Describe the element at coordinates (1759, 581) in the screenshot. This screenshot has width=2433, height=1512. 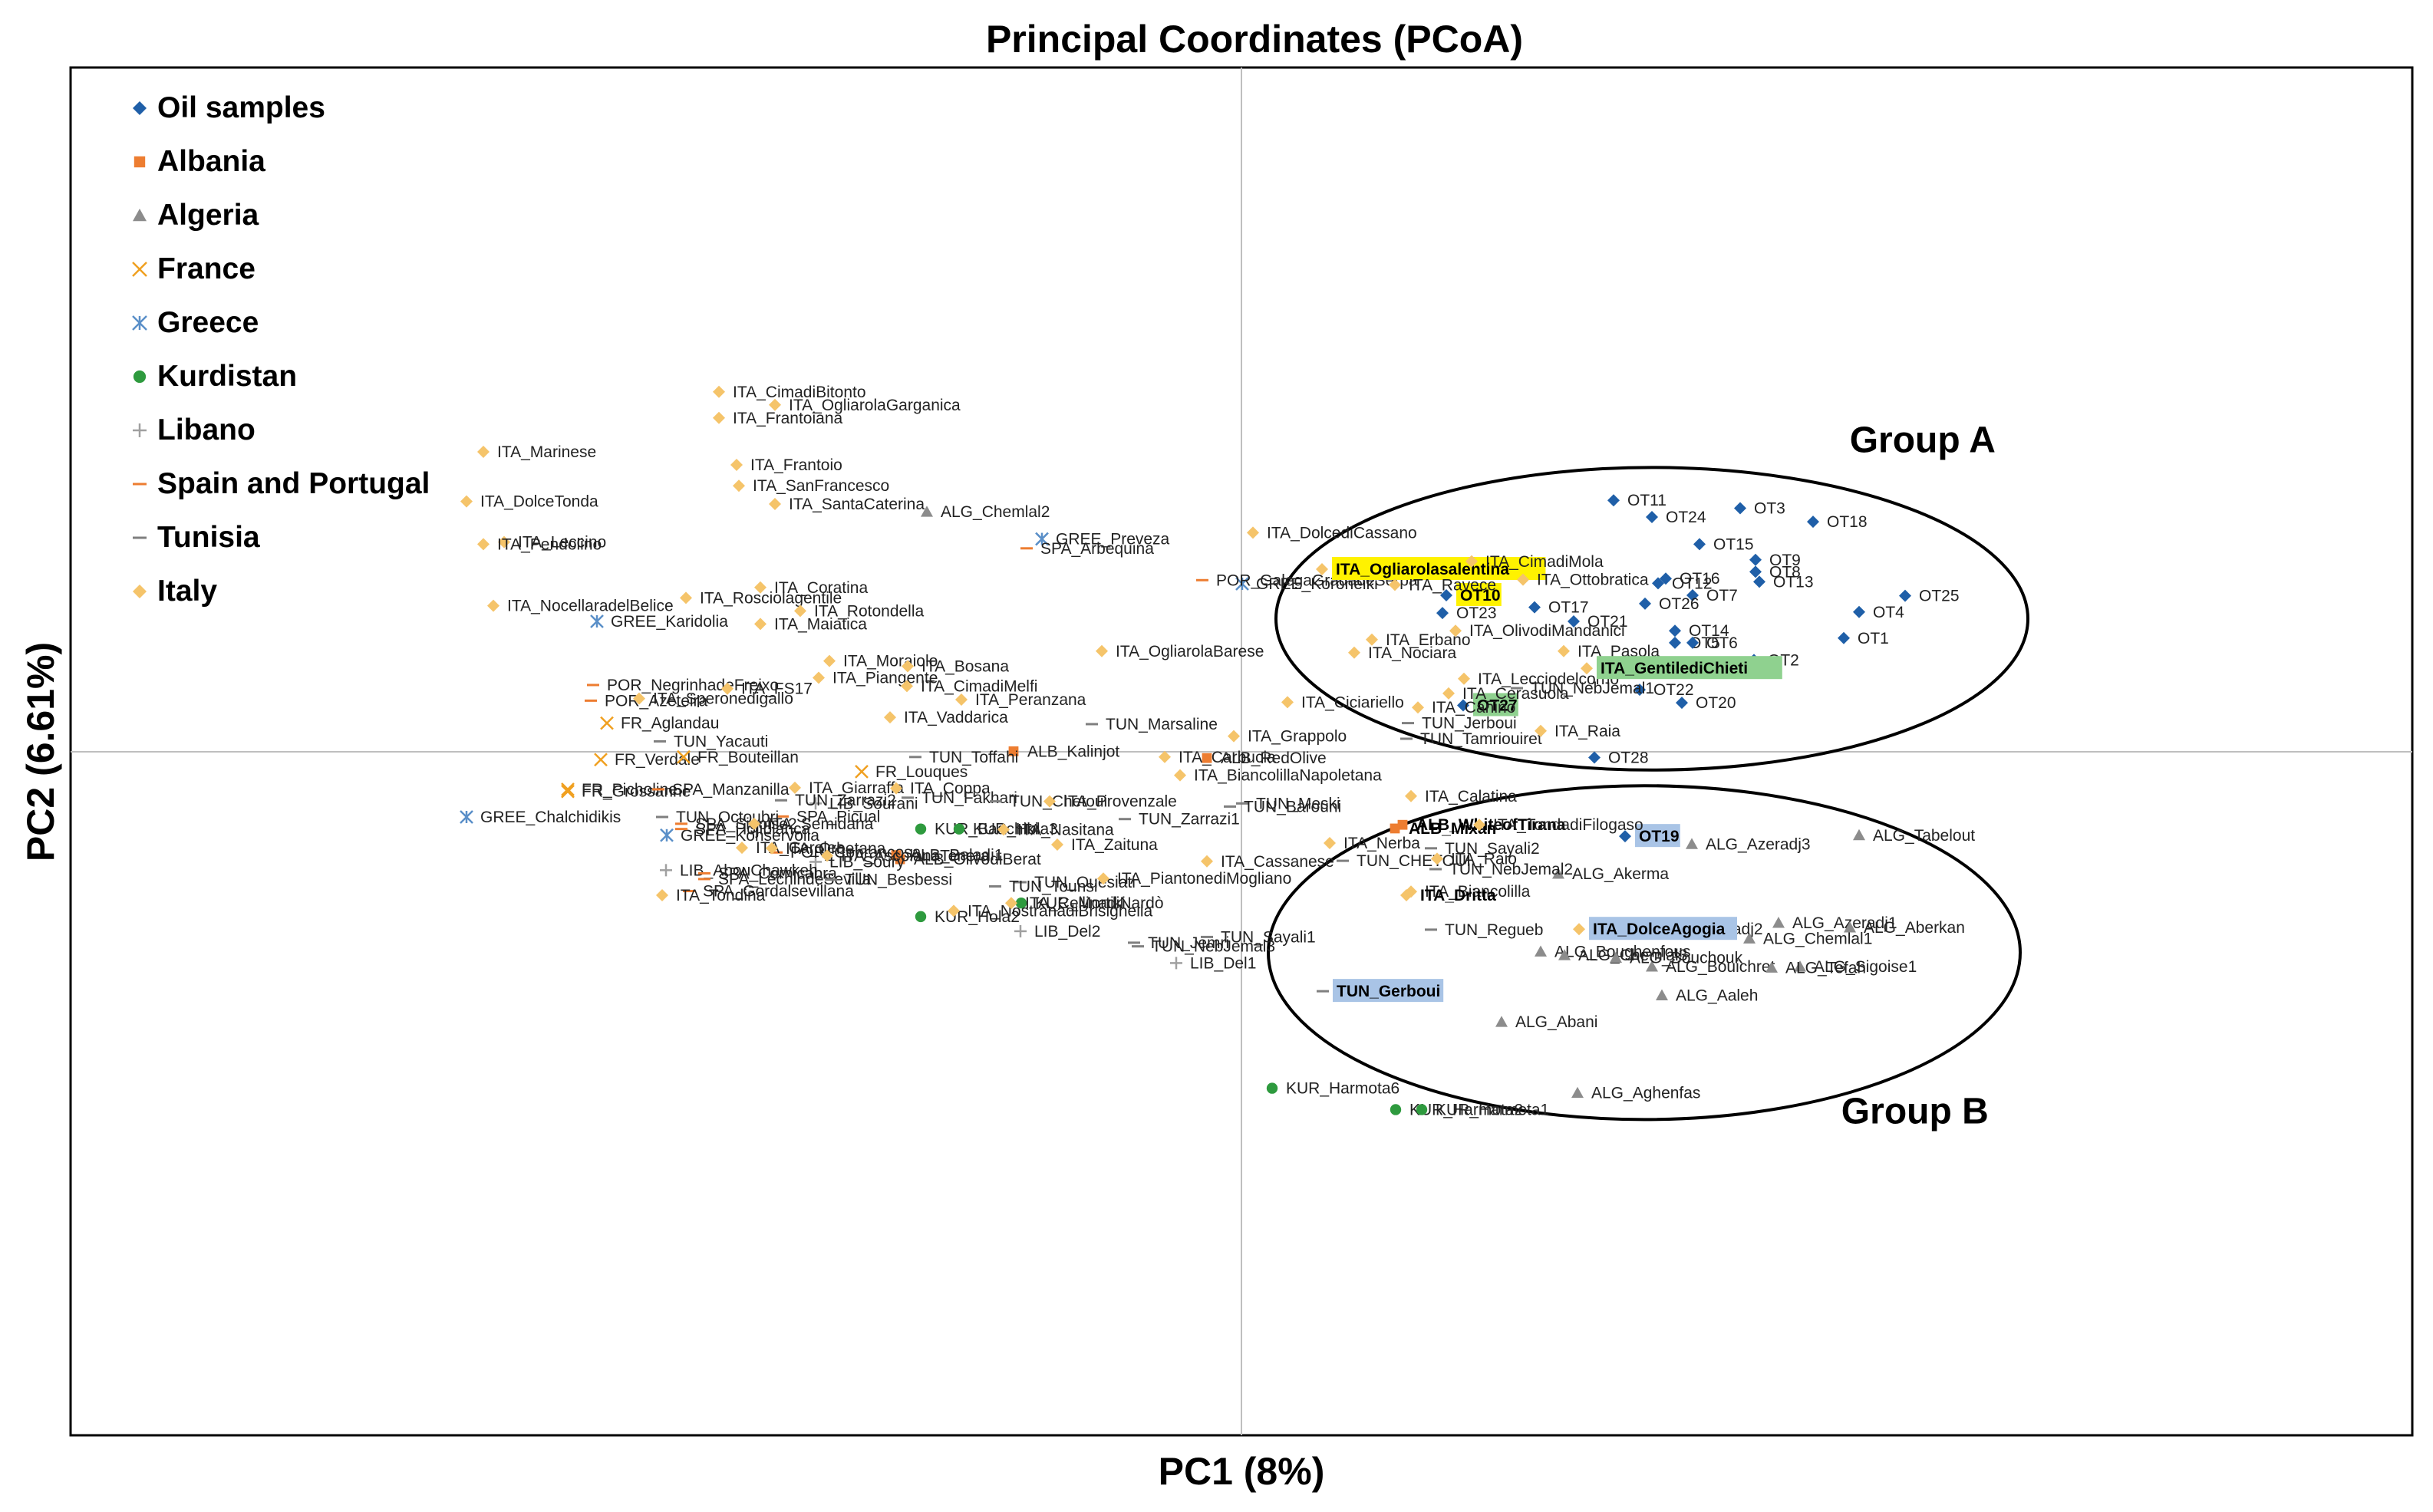
I see `point-ot13` at that location.